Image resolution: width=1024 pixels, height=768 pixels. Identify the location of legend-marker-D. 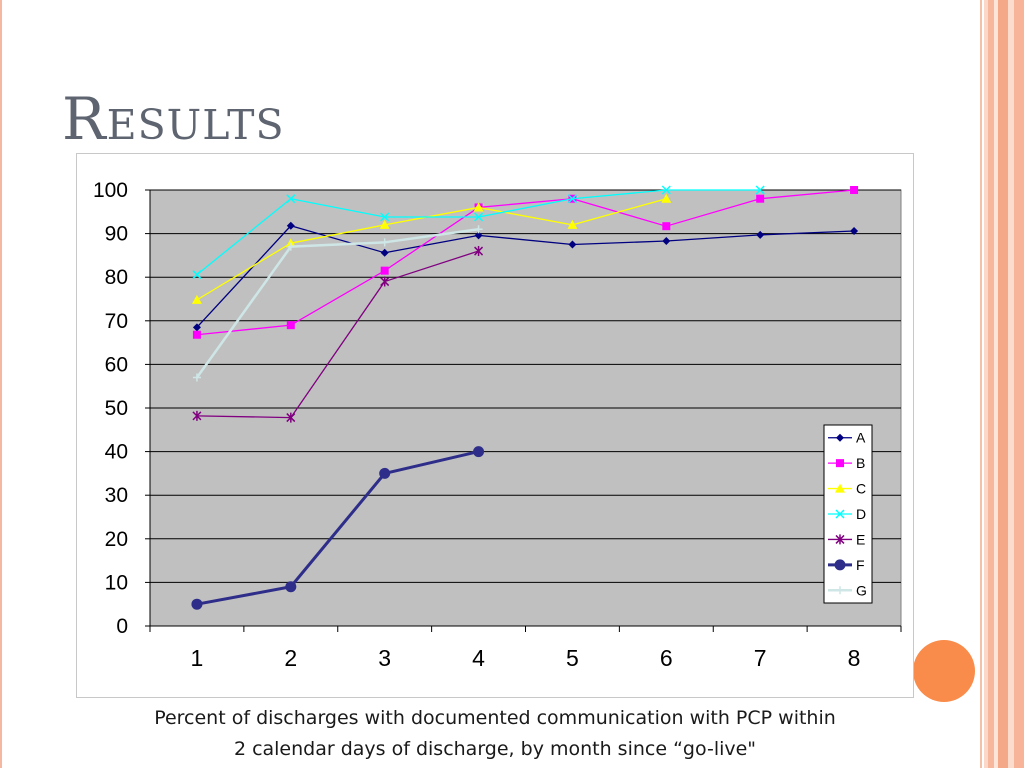
(840, 514).